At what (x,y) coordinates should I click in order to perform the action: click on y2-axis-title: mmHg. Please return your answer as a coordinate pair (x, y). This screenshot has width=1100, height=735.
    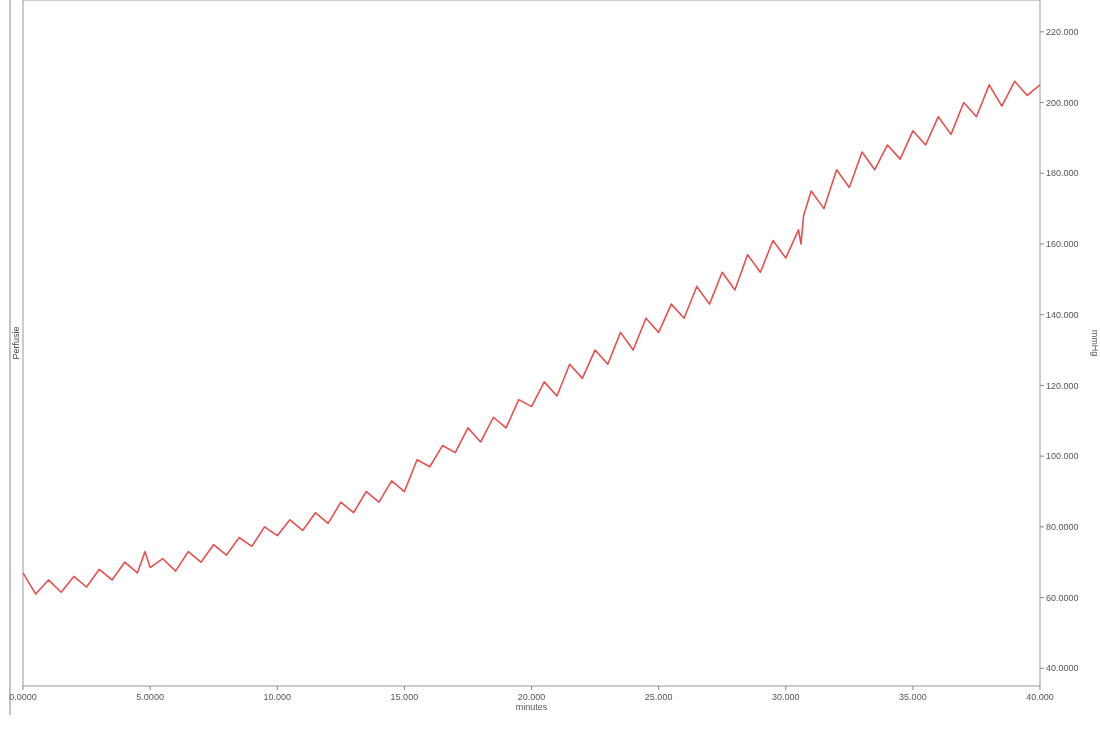
    Looking at the image, I should click on (1095, 343).